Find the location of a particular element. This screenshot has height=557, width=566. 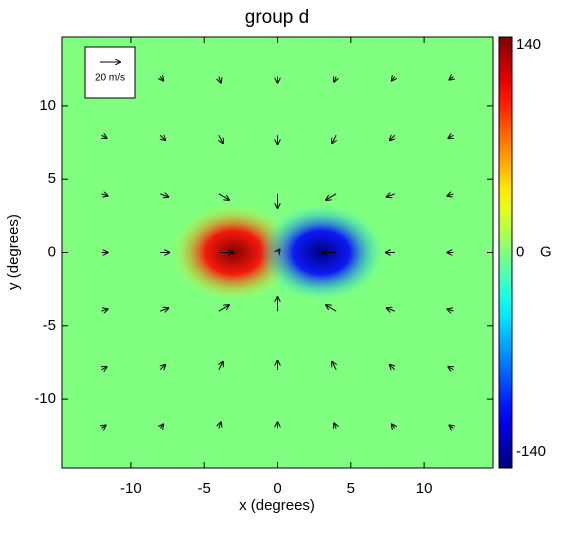

y-tick-label: 0 is located at coordinates (52, 251).